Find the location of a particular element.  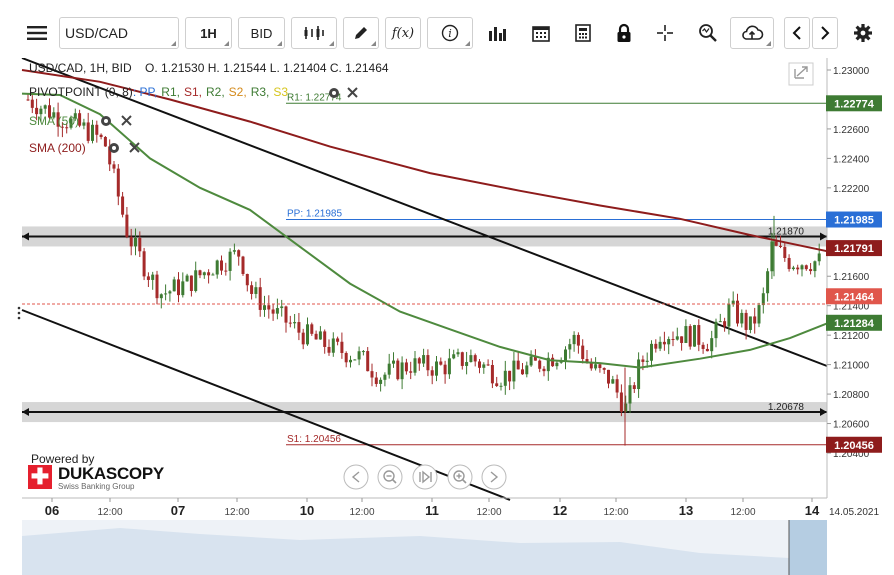

calculator-button is located at coordinates (583, 33).